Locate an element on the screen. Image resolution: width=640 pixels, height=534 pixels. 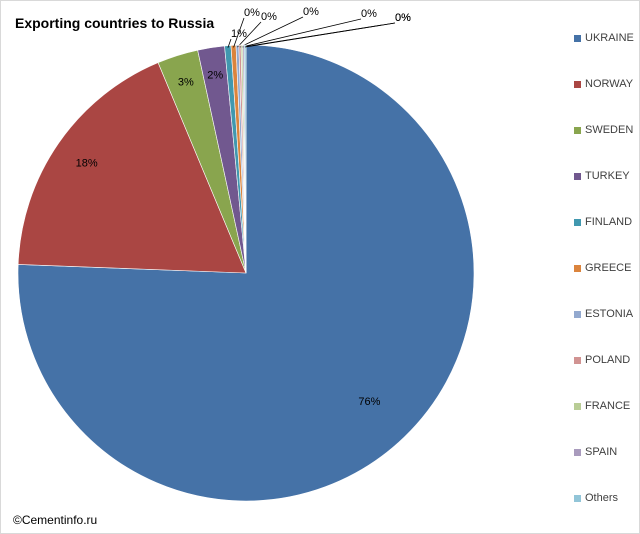
leader-line-estonia is located at coordinates (249, 34).